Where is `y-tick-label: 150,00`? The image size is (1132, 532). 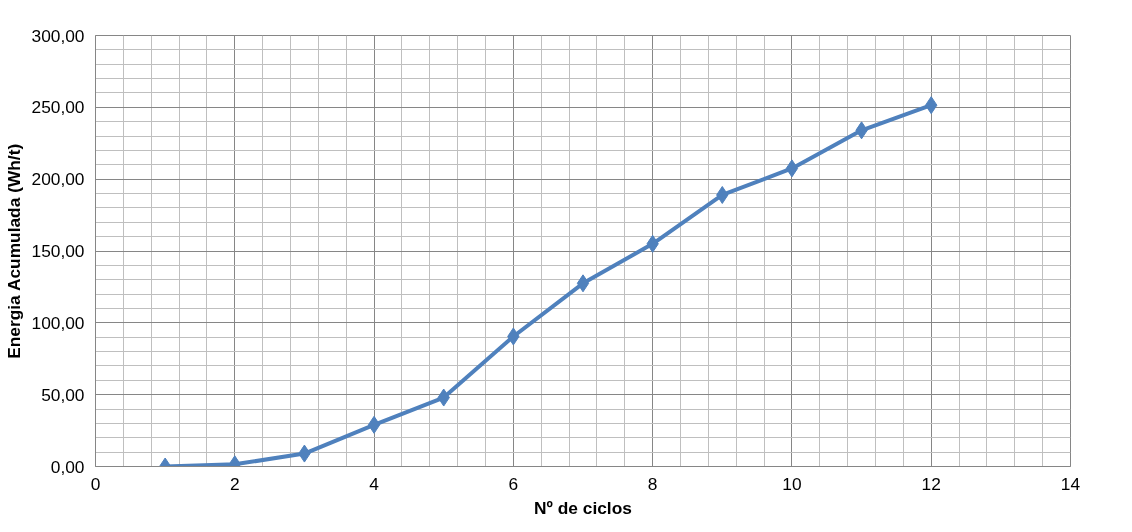 y-tick-label: 150,00 is located at coordinates (58, 251).